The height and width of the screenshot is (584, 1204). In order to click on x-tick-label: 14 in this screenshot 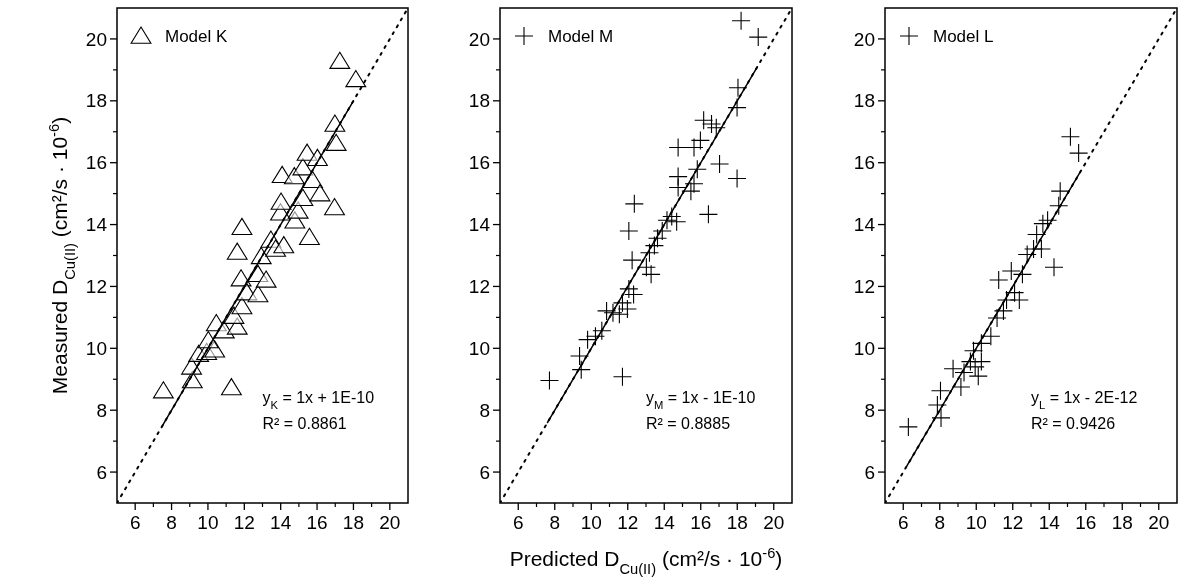, I will do `click(1049, 522)`.